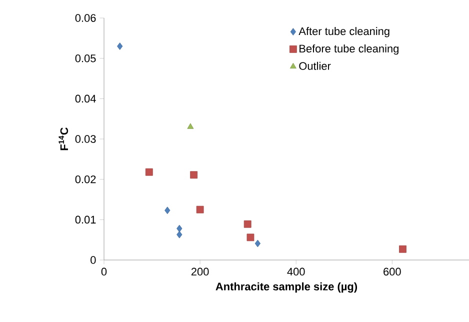 This screenshot has height=322, width=469. What do you see at coordinates (200, 272) in the screenshot?
I see `x-tick-label: 200` at bounding box center [200, 272].